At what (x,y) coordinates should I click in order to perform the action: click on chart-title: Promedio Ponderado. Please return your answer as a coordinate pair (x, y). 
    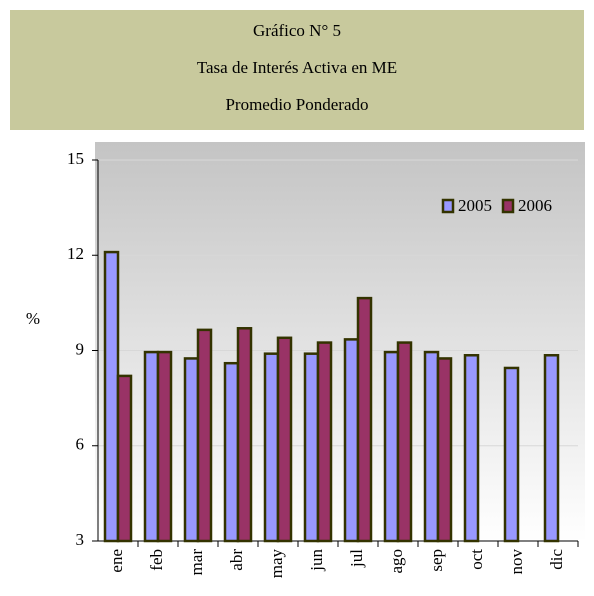
    Looking at the image, I should click on (296, 104).